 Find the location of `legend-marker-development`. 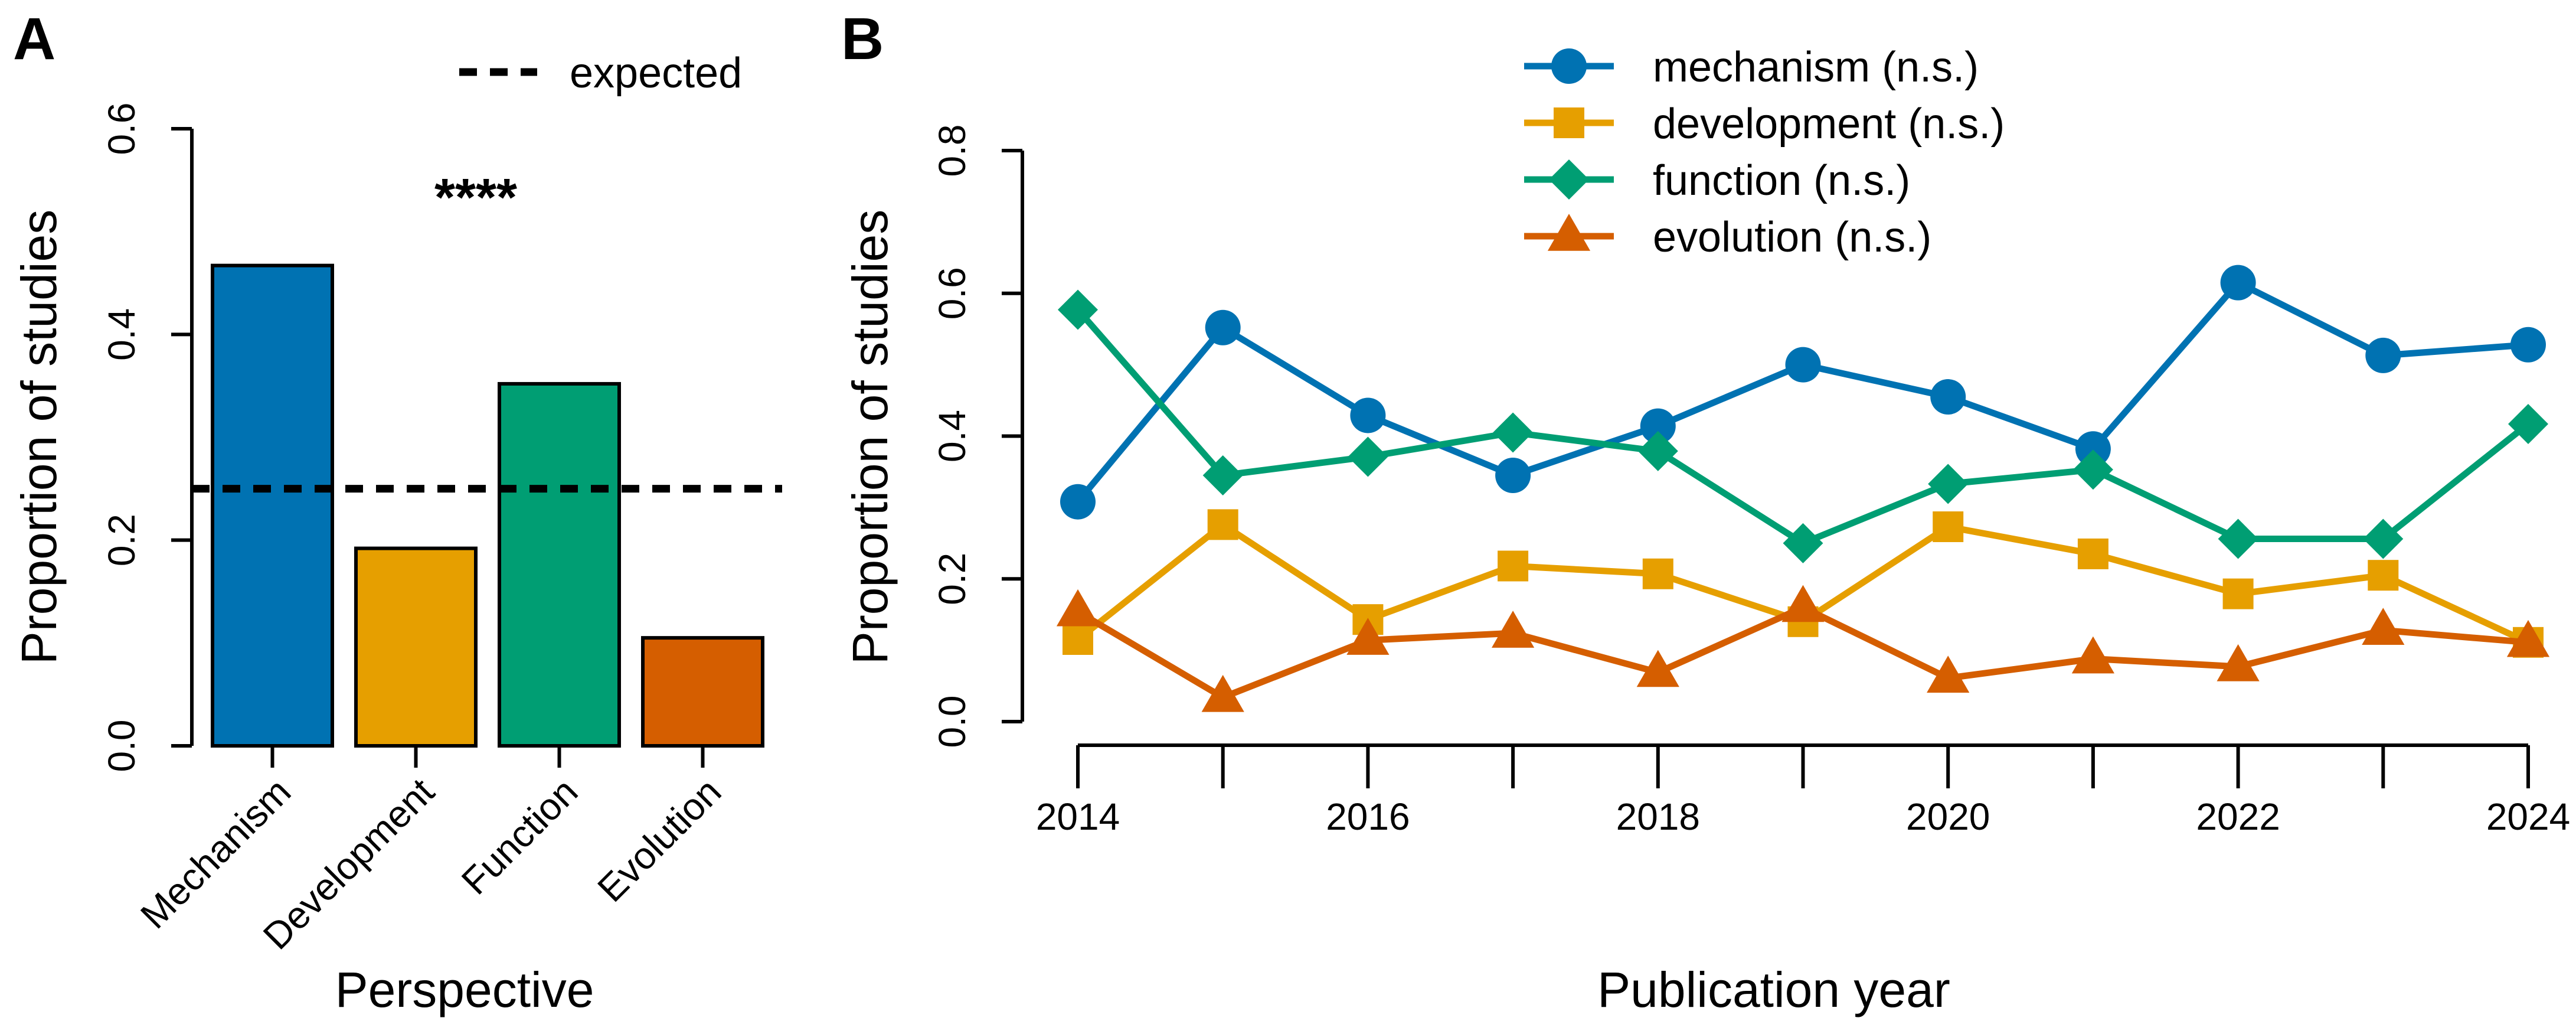

legend-marker-development is located at coordinates (1569, 122).